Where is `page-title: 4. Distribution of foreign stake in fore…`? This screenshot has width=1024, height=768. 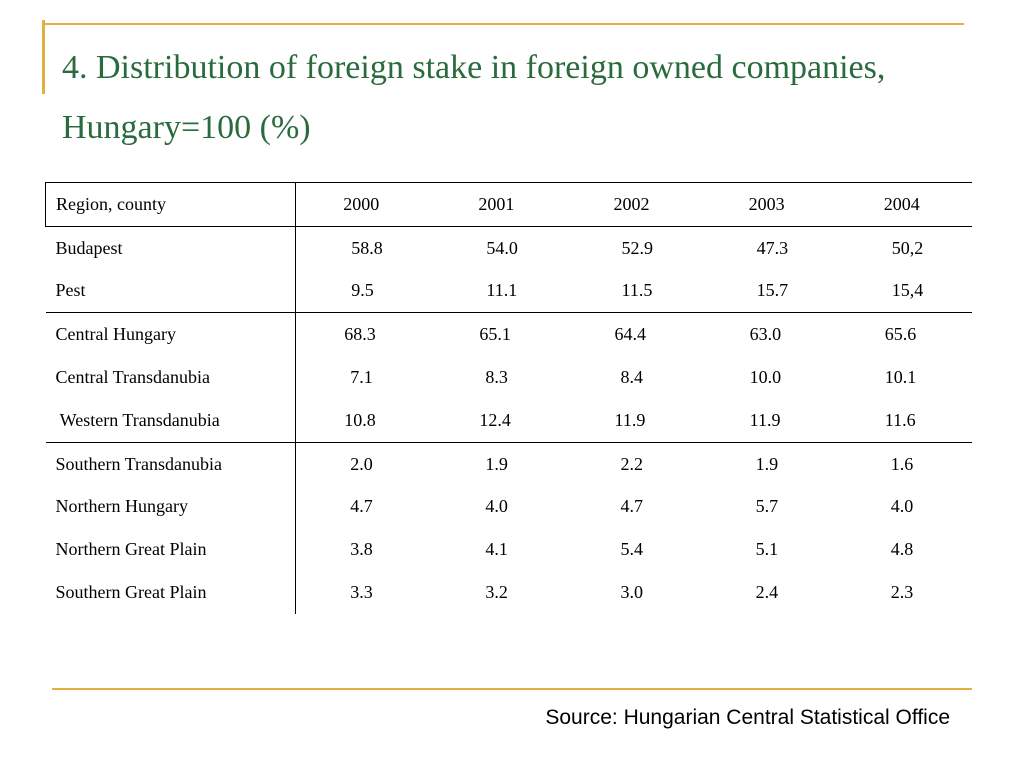 page-title: 4. Distribution of foreign stake in fore… is located at coordinates (474, 97).